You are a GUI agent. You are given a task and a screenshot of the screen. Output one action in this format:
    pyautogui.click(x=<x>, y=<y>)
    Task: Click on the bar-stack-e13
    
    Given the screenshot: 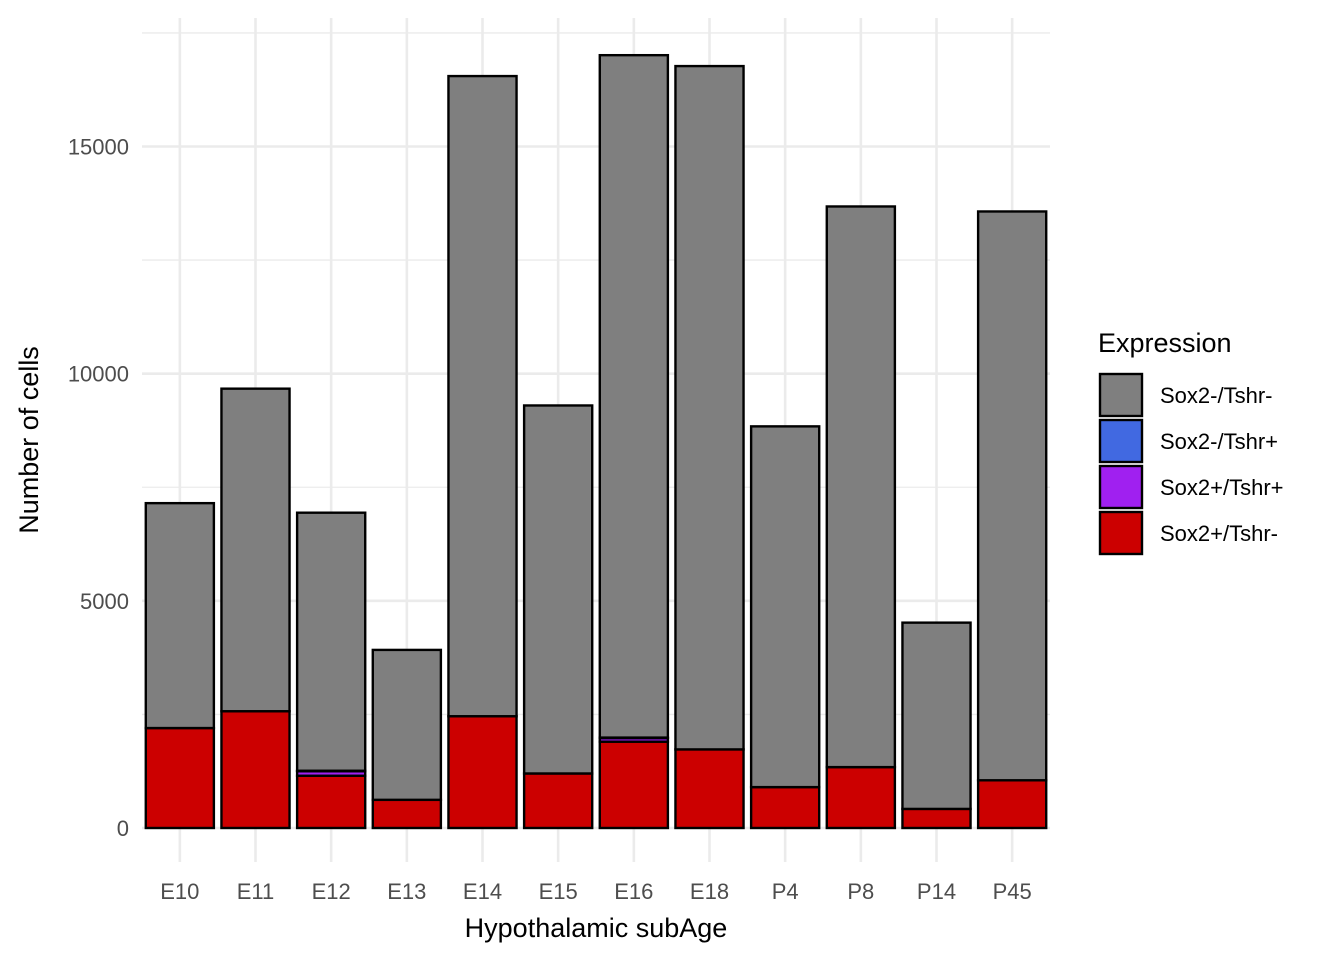 What is the action you would take?
    pyautogui.click(x=407, y=739)
    